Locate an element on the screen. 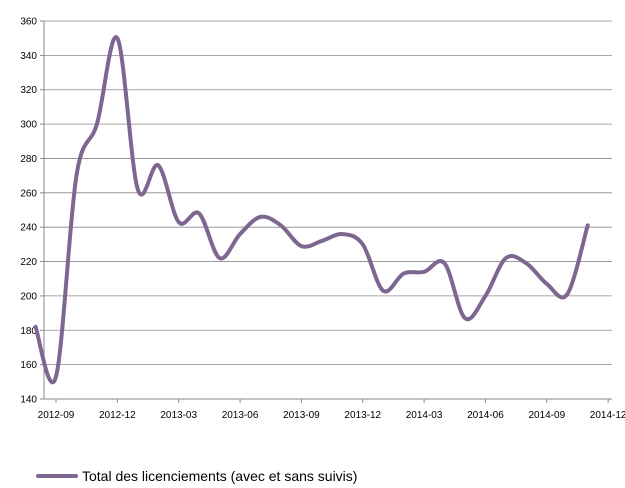  y-tick-label: 220 is located at coordinates (28, 262).